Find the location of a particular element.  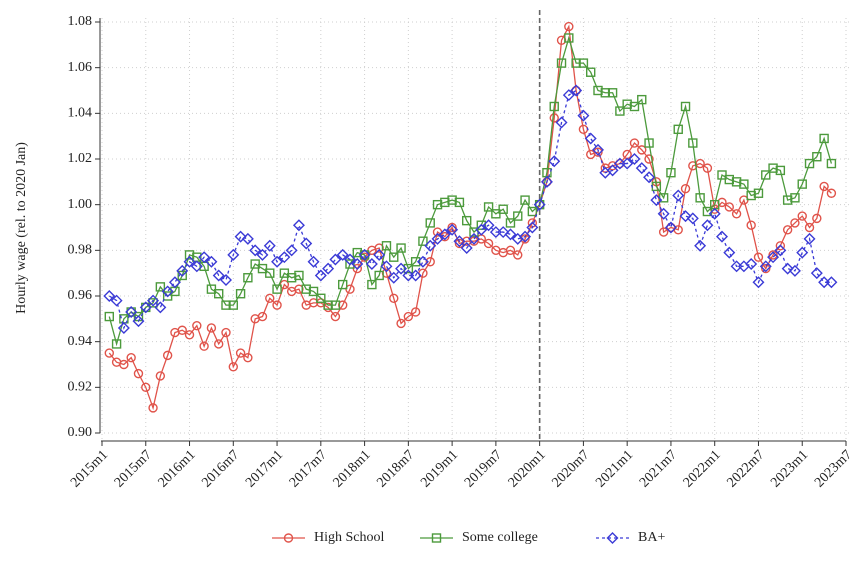

legend-label: High School is located at coordinates (349, 537).